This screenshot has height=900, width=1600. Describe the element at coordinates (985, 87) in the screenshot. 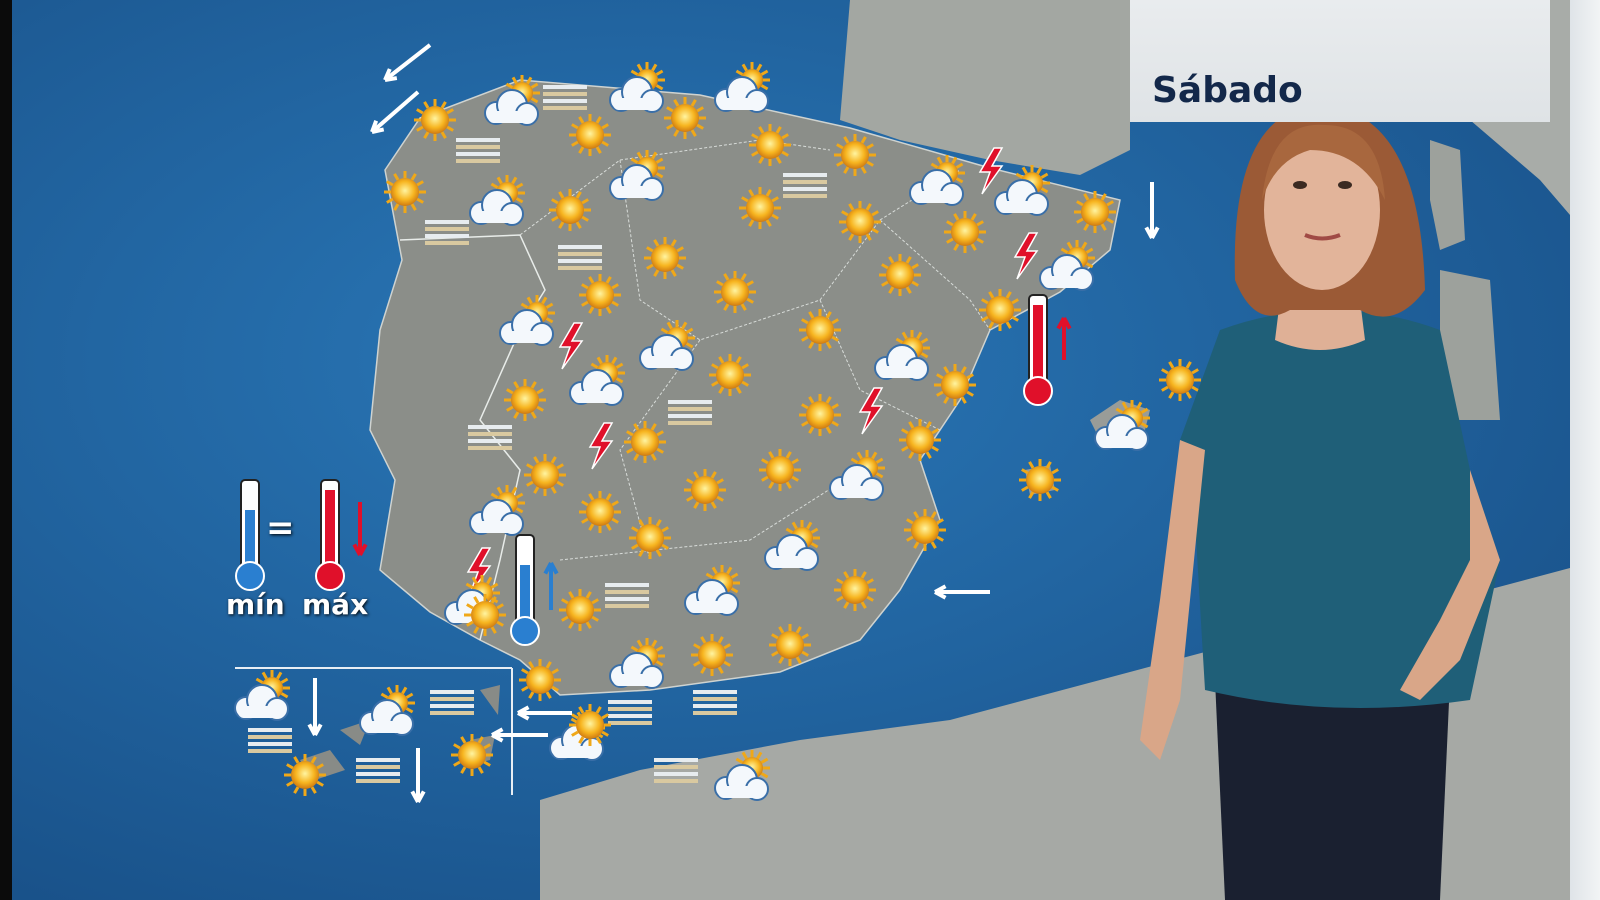

I see `france-land` at that location.